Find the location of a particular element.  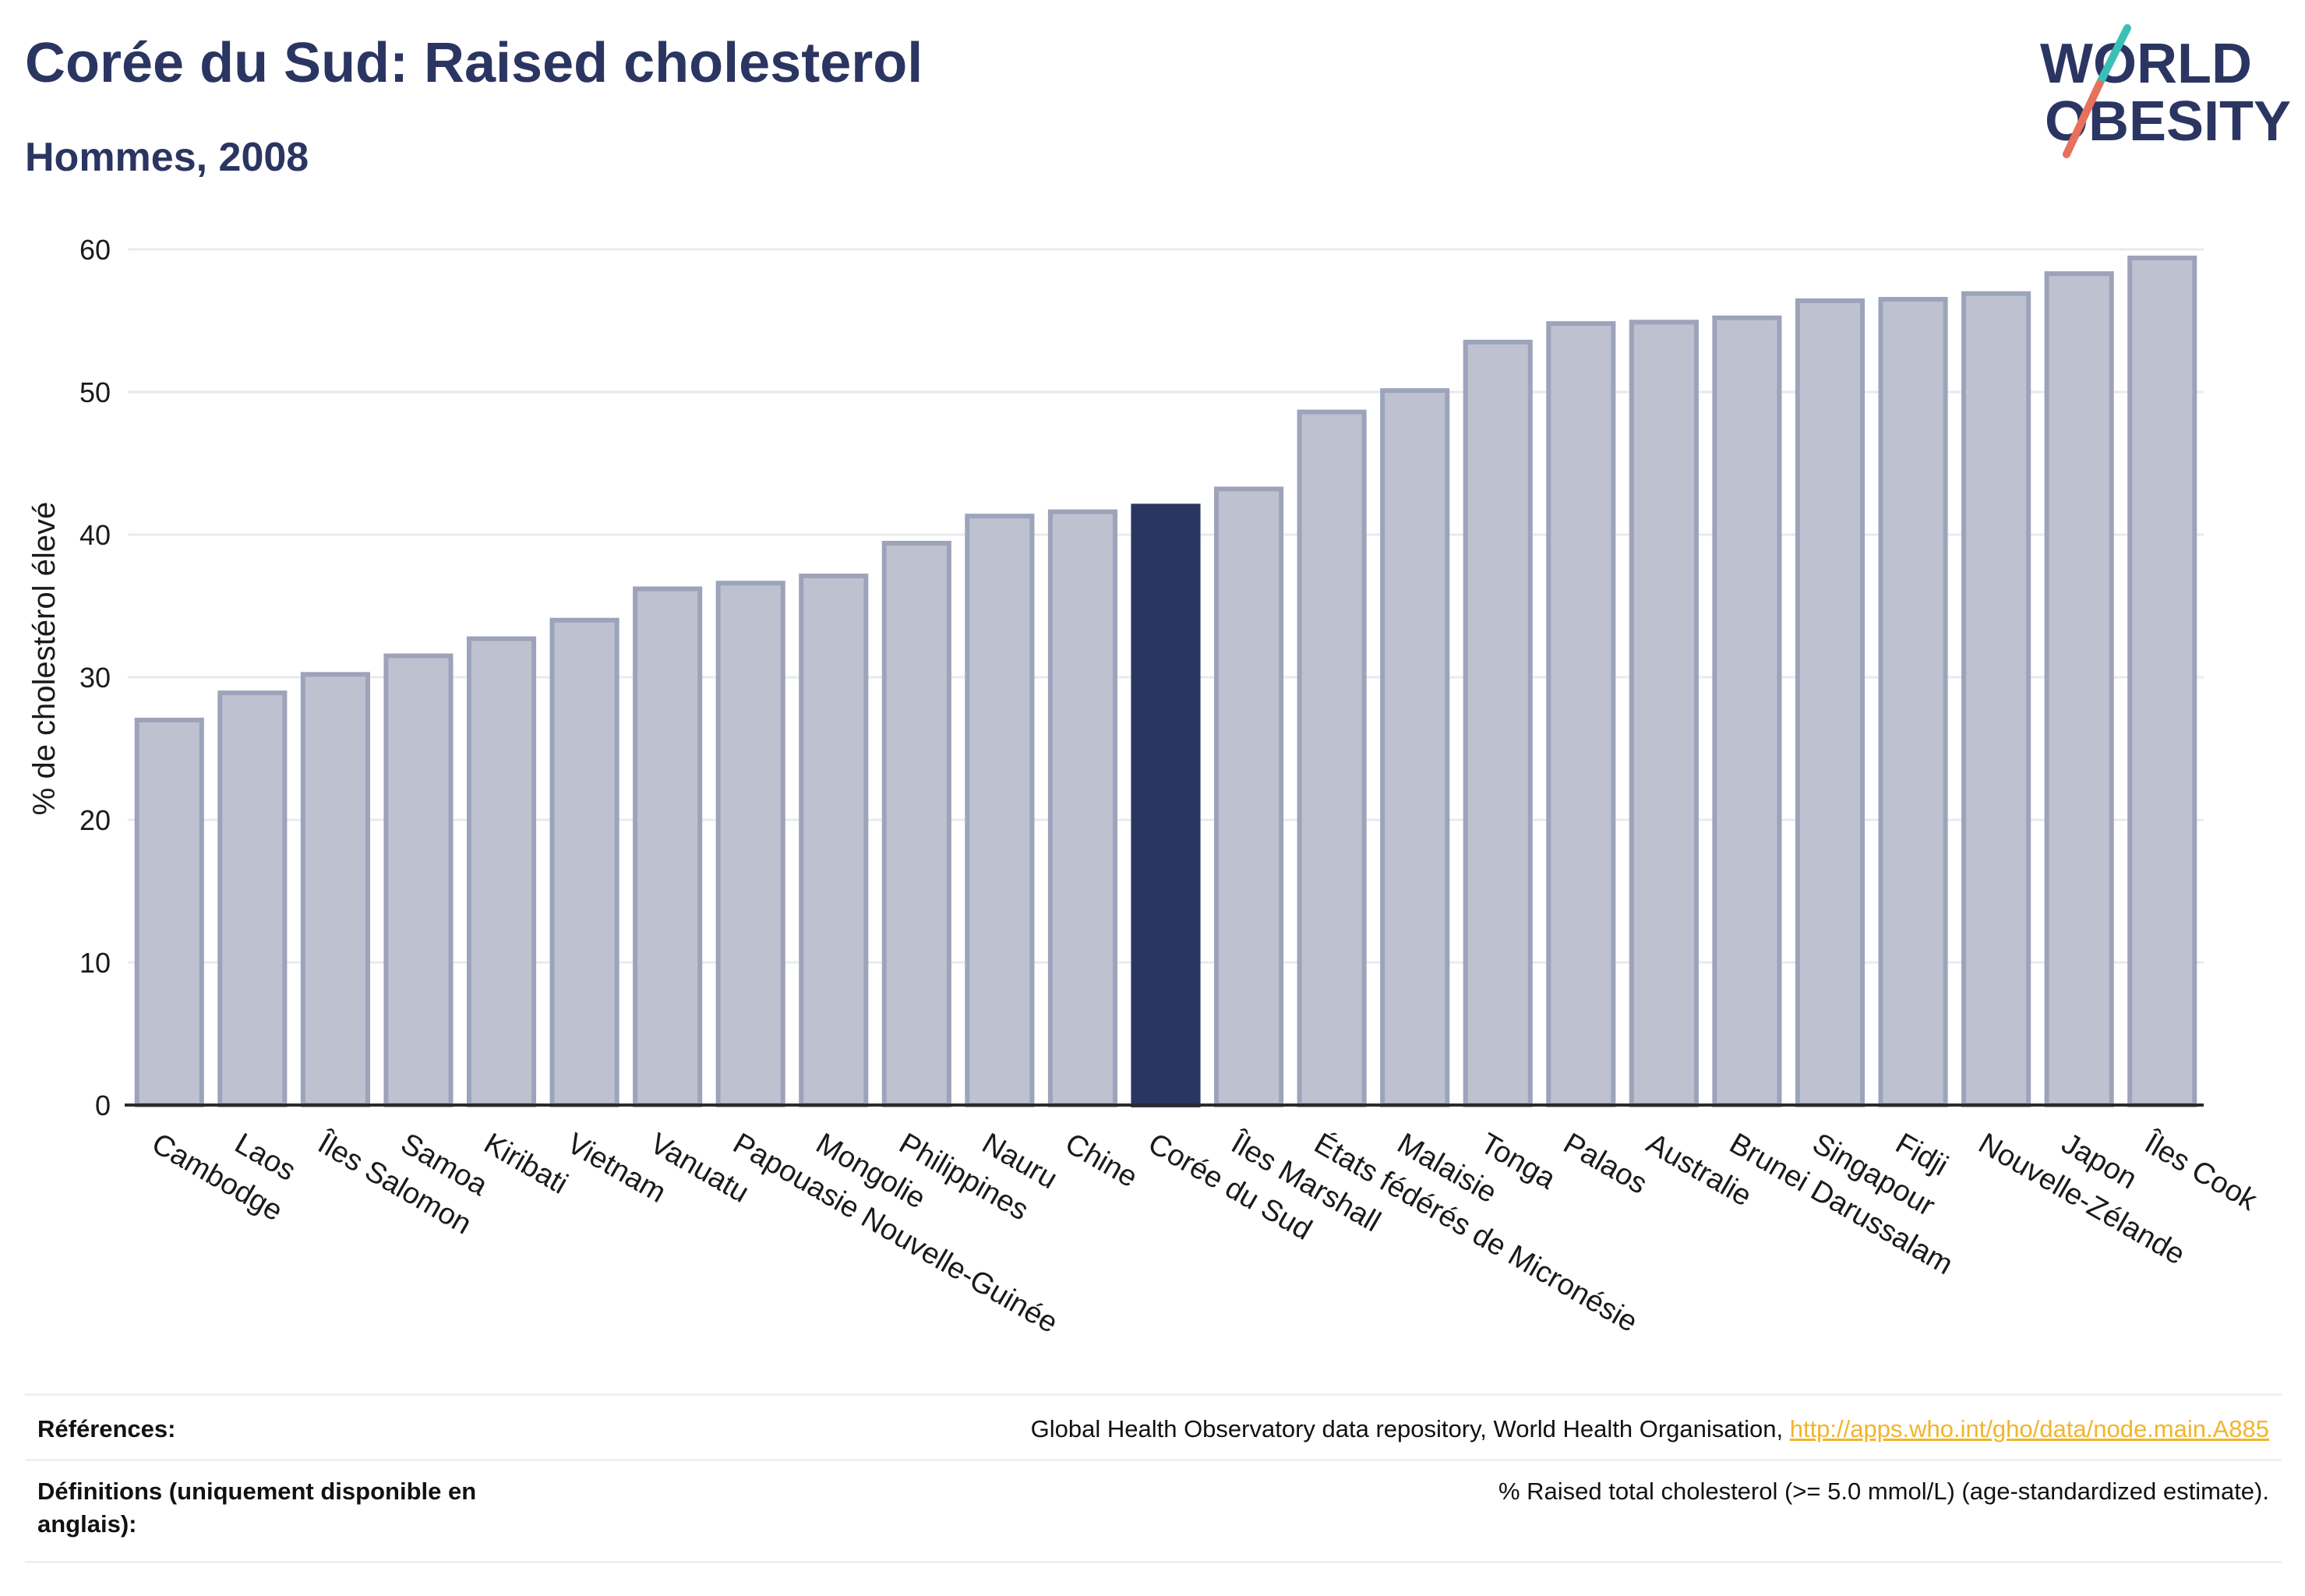

y-tick-label: 50 is located at coordinates (95, 392).